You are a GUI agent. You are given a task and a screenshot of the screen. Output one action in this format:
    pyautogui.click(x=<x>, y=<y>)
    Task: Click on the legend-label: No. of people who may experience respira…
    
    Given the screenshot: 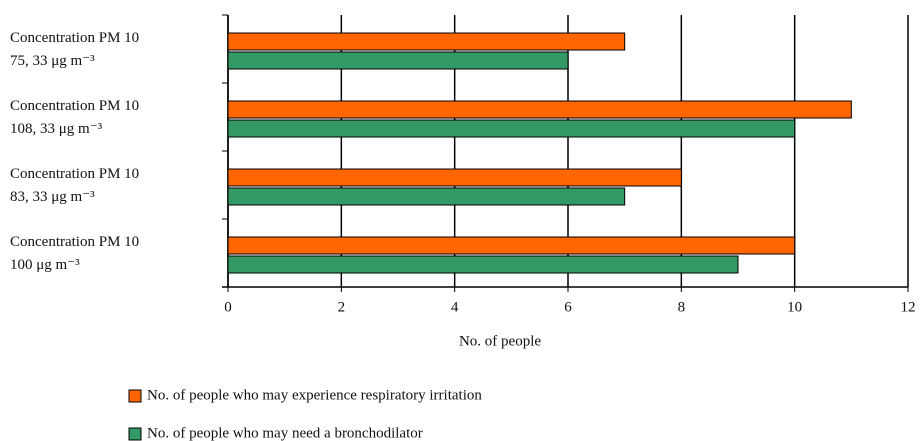 What is the action you would take?
    pyautogui.click(x=314, y=395)
    